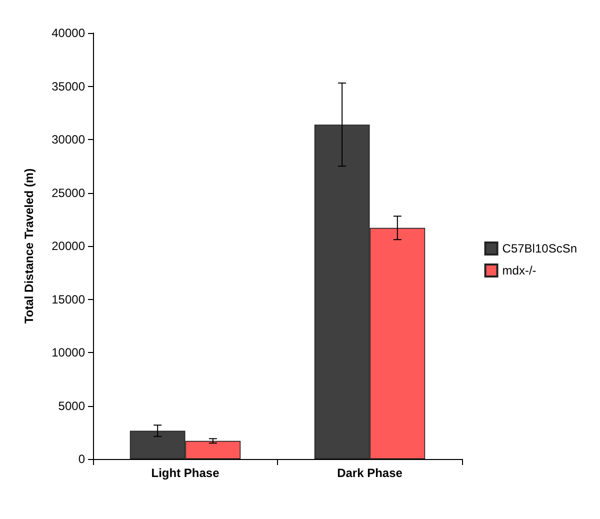 The height and width of the screenshot is (519, 600). Describe the element at coordinates (82, 459) in the screenshot. I see `y-tick-label: 0` at that location.